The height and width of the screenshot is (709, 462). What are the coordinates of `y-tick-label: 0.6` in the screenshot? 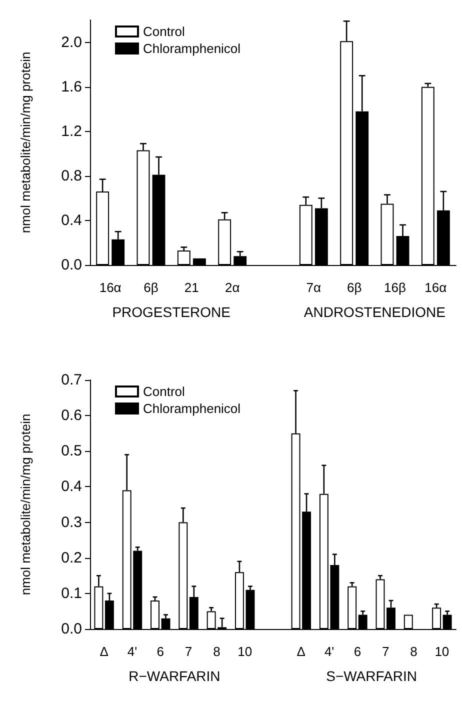 It's located at (71, 415).